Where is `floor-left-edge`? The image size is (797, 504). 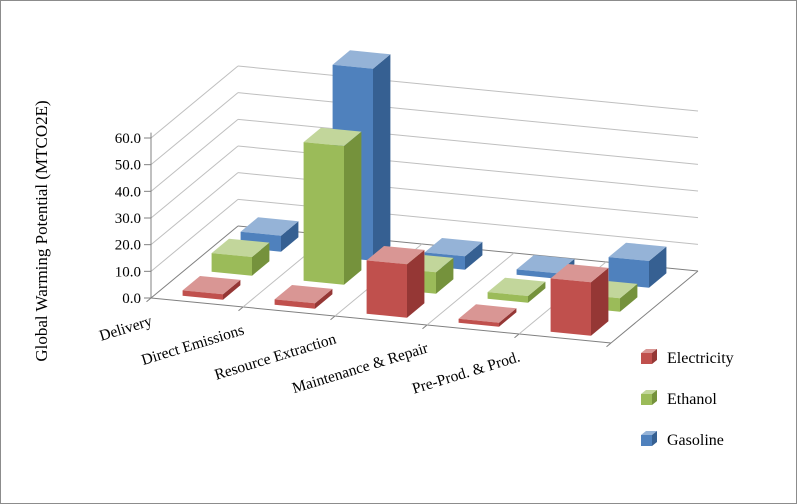
floor-left-edge is located at coordinates (194, 262).